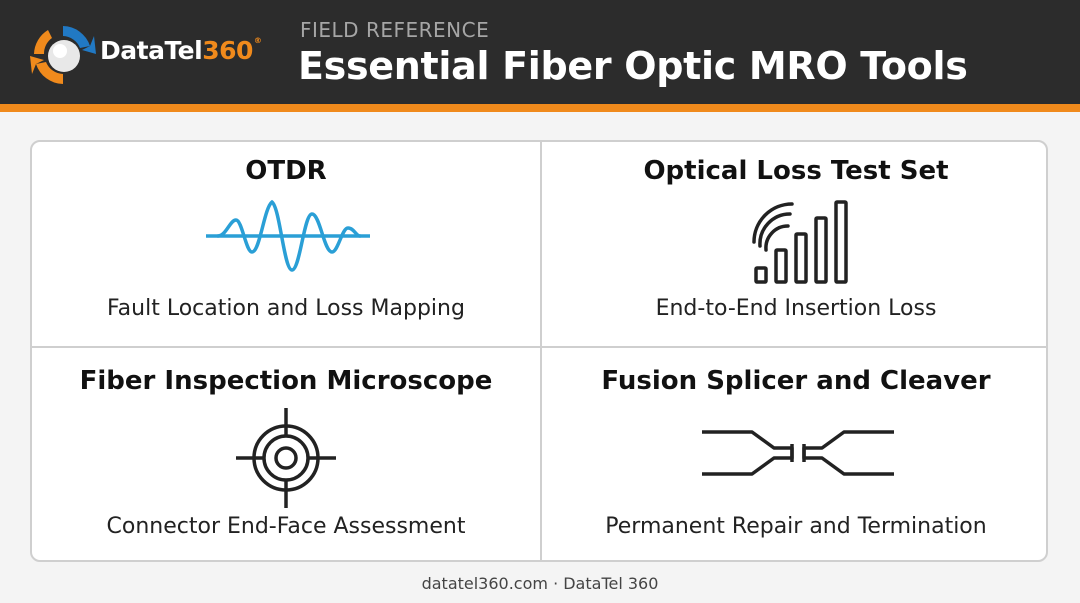 This screenshot has width=1080, height=603. What do you see at coordinates (181, 50) in the screenshot?
I see `brand-name: DataTel360®` at bounding box center [181, 50].